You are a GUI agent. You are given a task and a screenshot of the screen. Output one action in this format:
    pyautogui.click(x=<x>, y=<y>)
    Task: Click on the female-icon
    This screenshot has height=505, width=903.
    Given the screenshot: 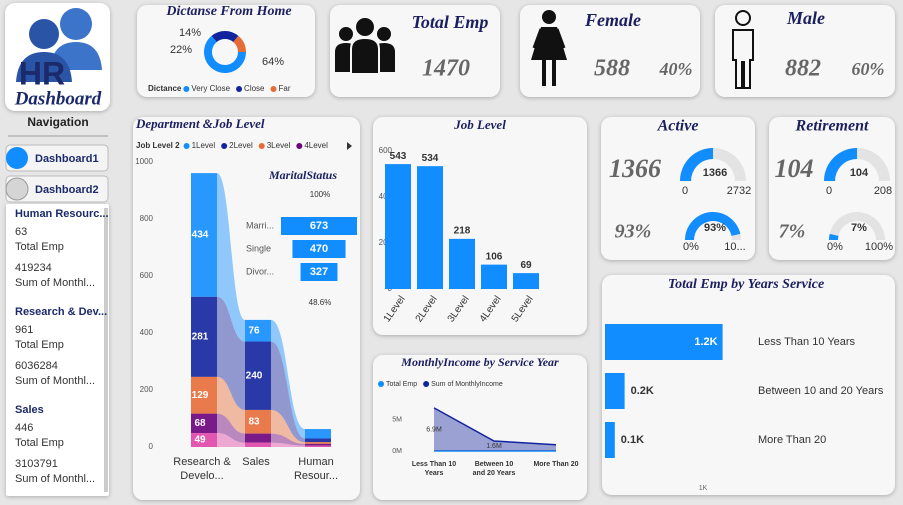 What is the action you would take?
    pyautogui.click(x=549, y=48)
    